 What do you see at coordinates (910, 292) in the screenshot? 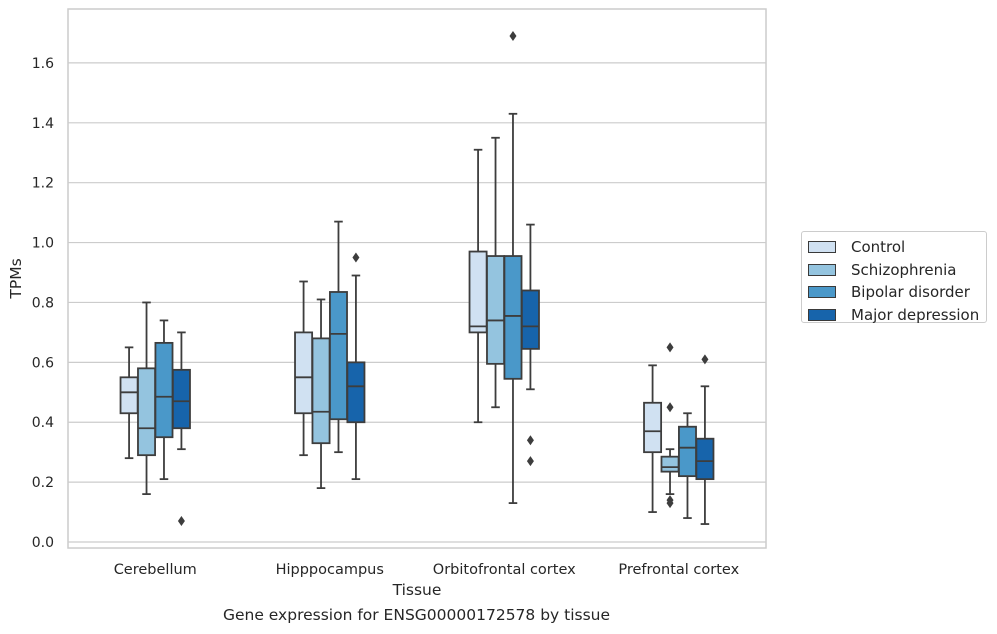
I see `legend-label-bipolar-disorder: Bipolar disorder` at bounding box center [910, 292].